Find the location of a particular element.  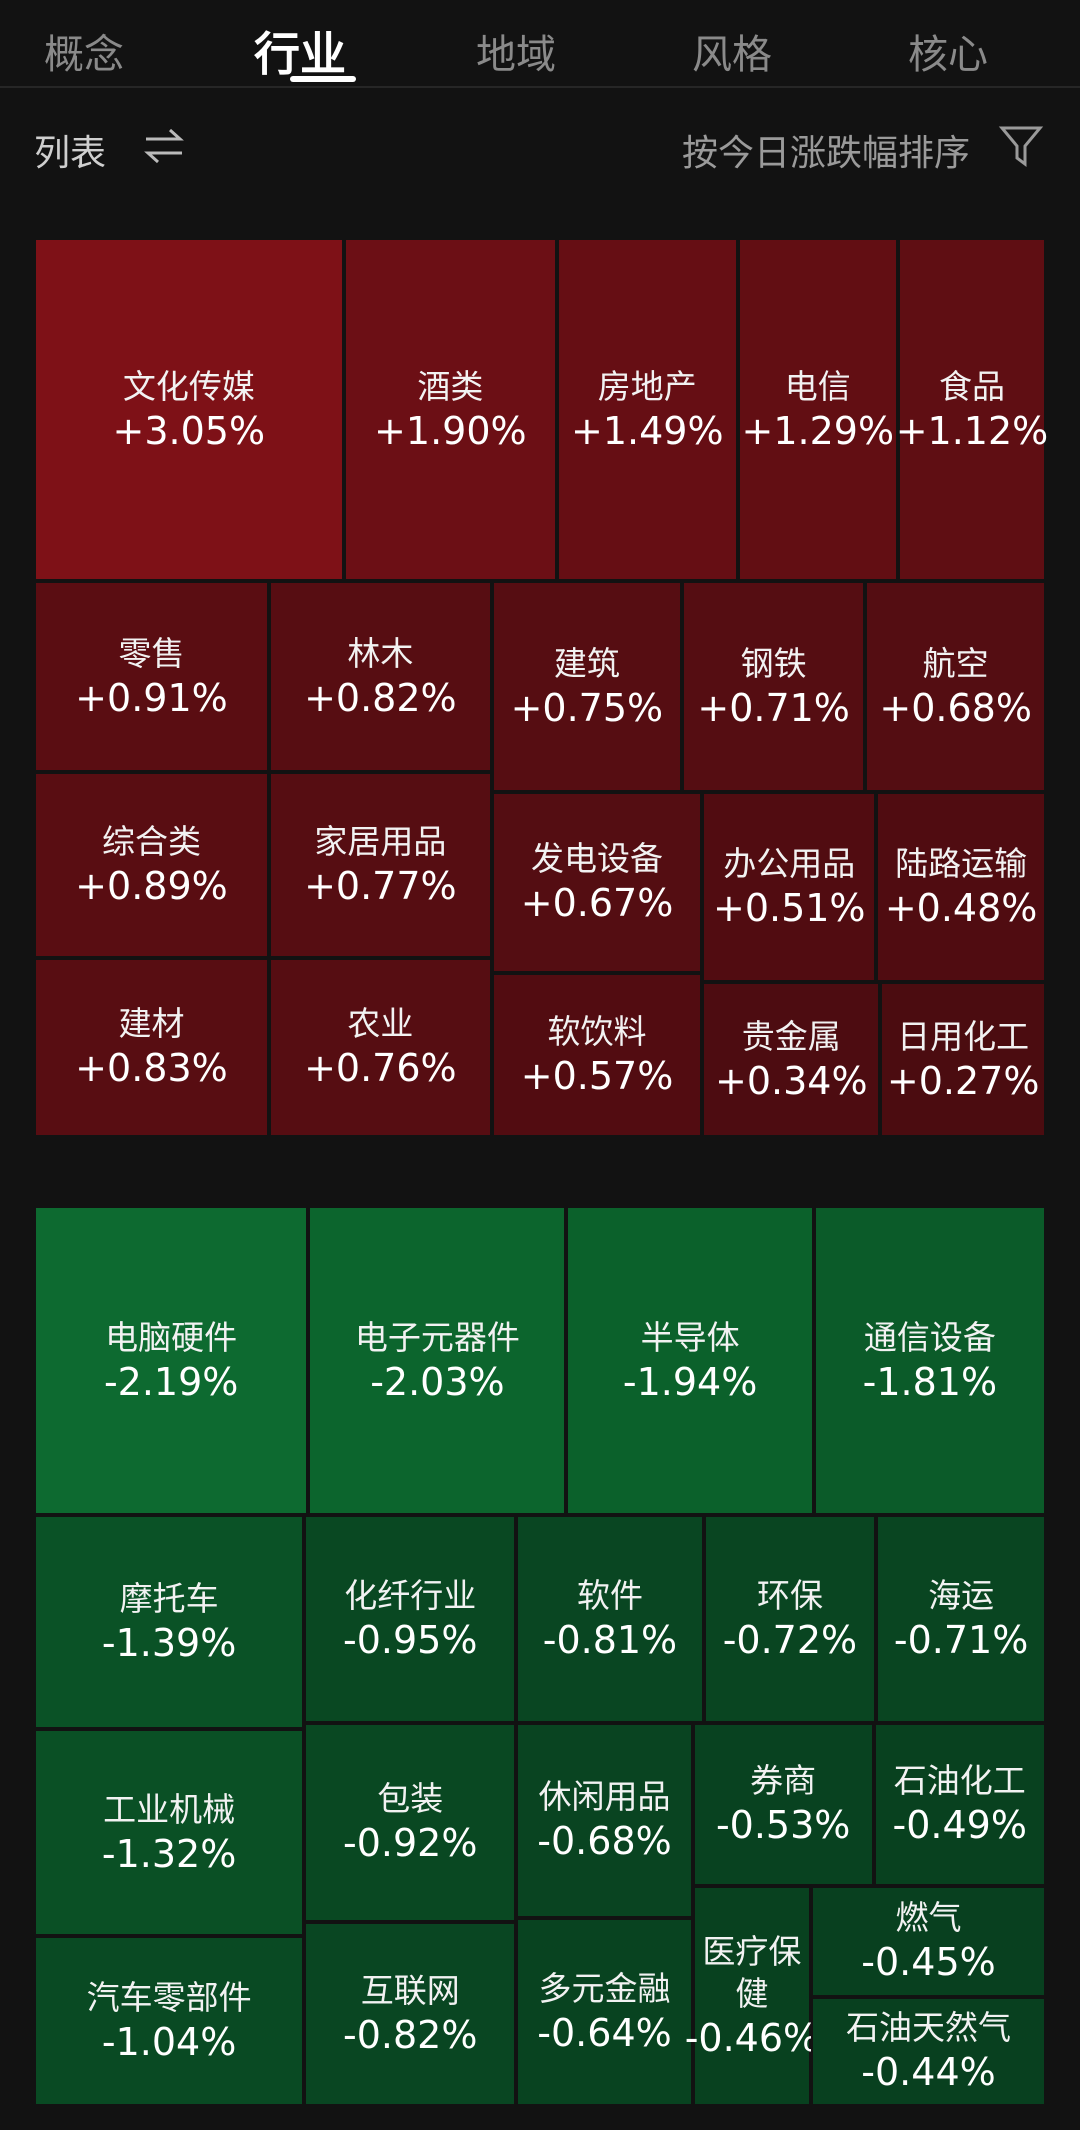

sector-name: 电子元器件 is located at coordinates (437, 1337).